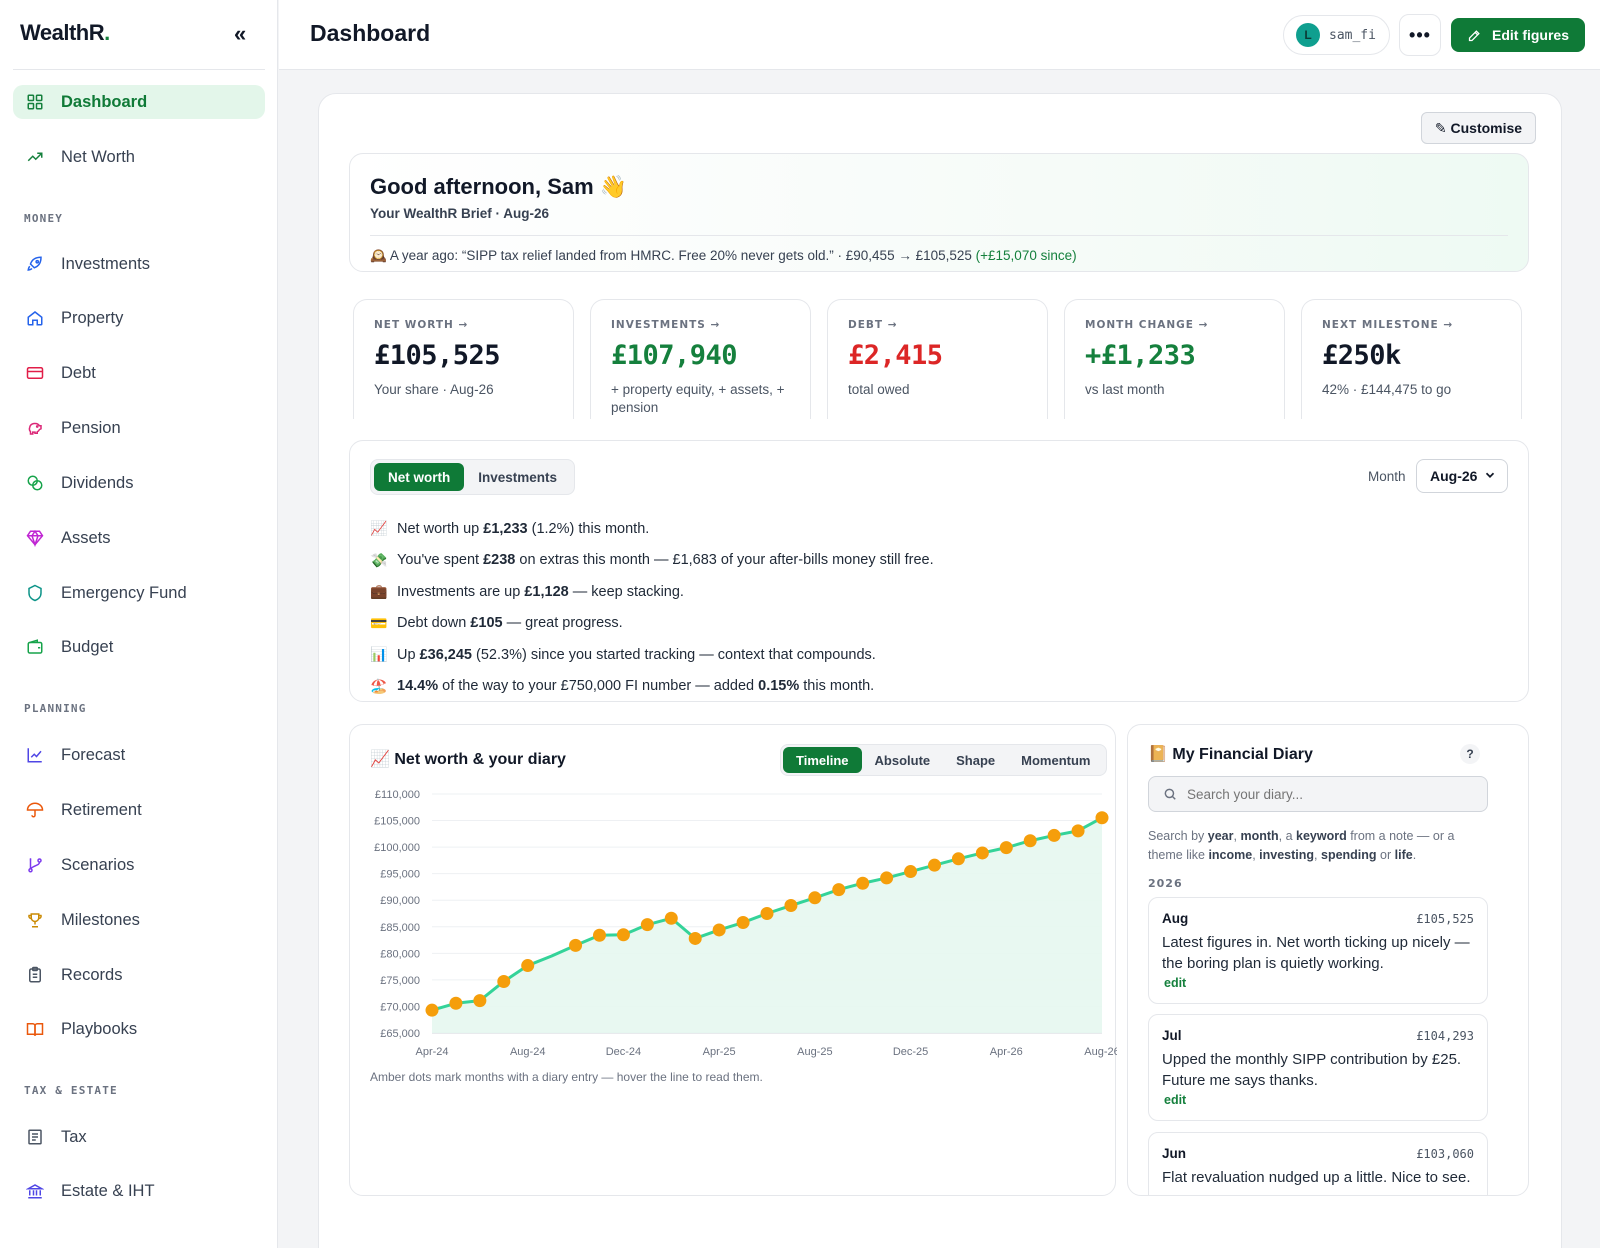 The width and height of the screenshot is (1600, 1248). What do you see at coordinates (400, 901) in the screenshot?
I see `y-tick-label: £90,000` at bounding box center [400, 901].